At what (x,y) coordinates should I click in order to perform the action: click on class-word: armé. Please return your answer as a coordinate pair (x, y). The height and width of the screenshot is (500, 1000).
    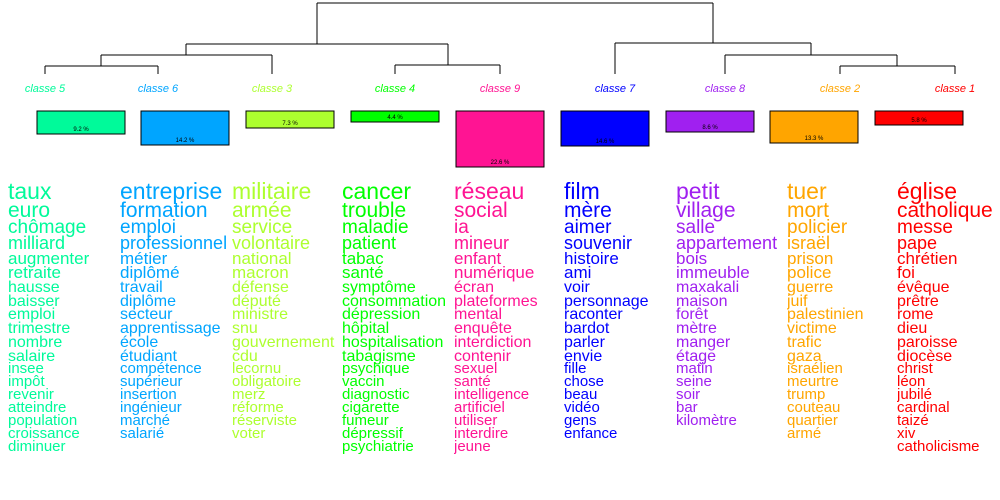
    Looking at the image, I should click on (804, 433).